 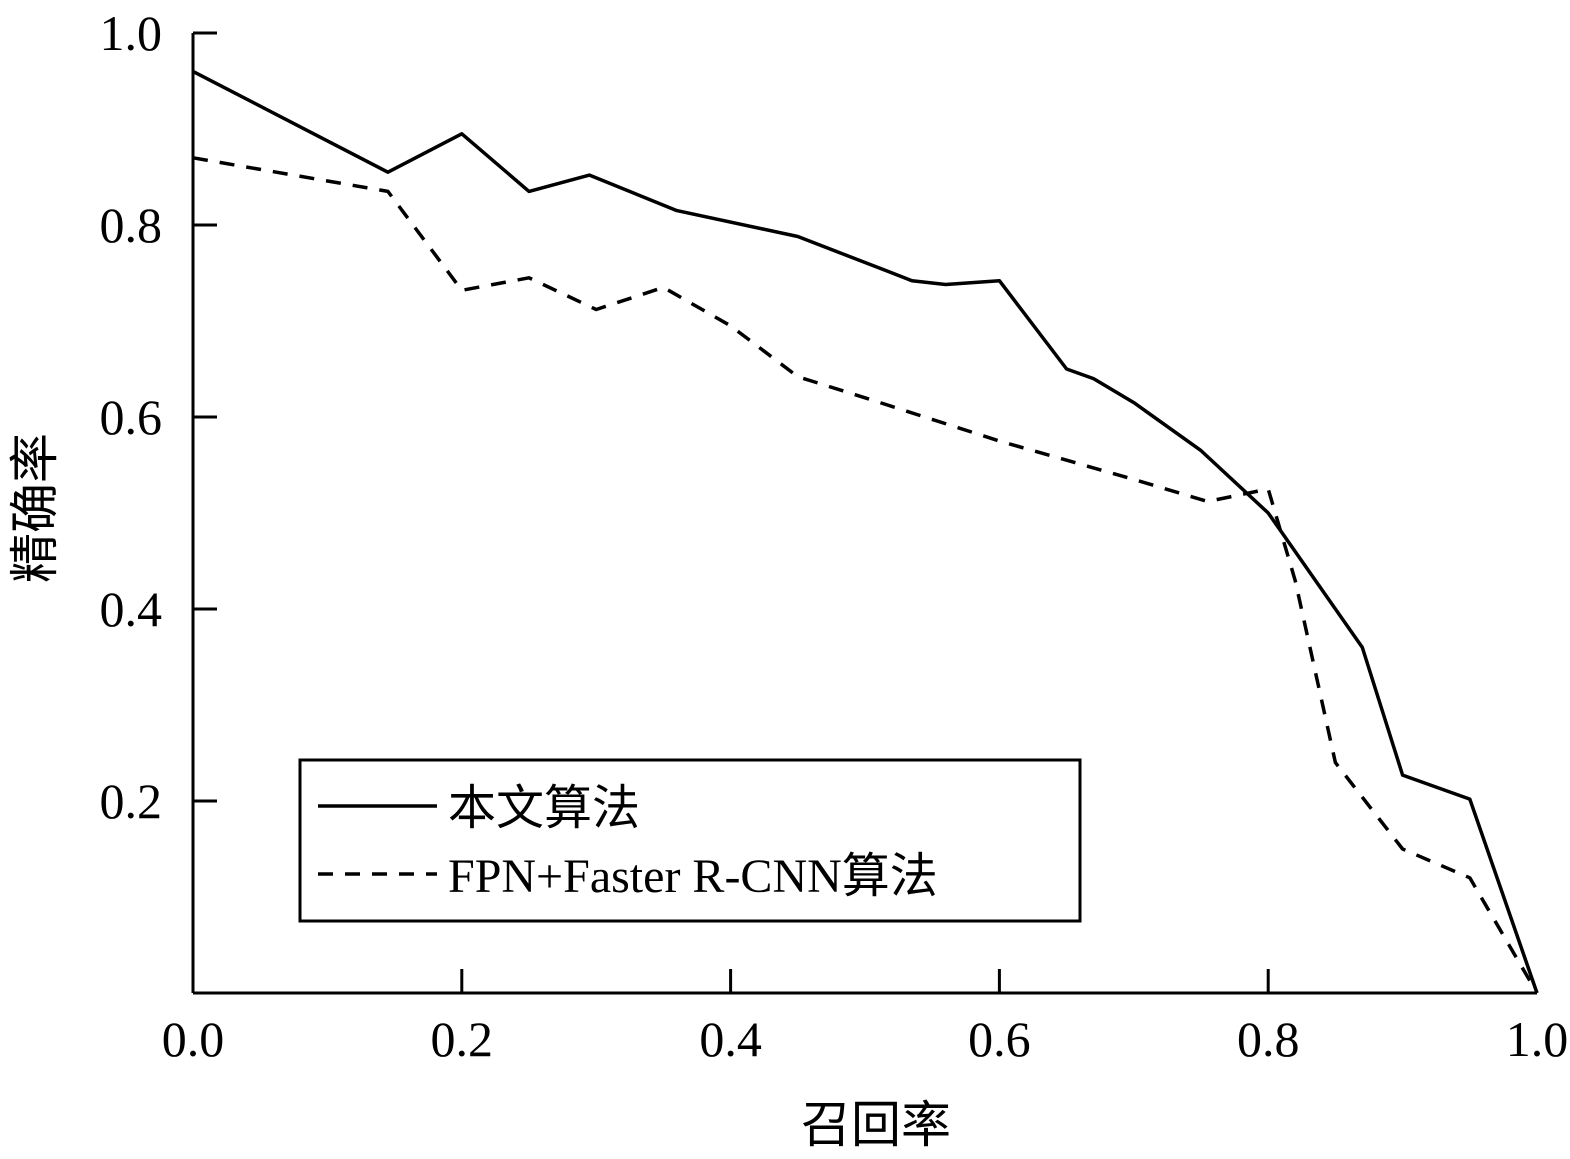 I want to click on legend-box, so click(x=690, y=840).